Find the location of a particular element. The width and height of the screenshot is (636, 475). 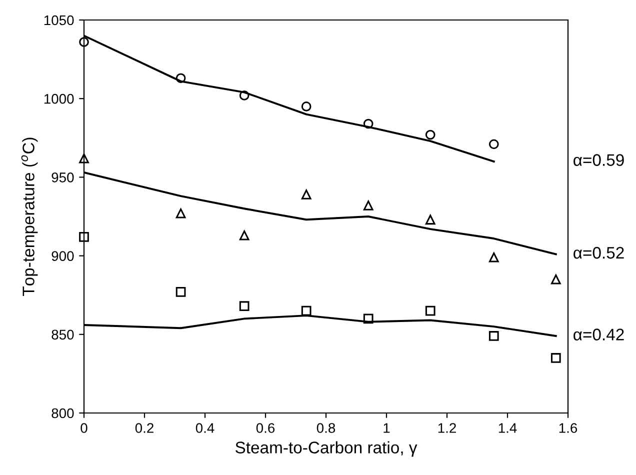

x-tick-label: 1.6 is located at coordinates (568, 428).